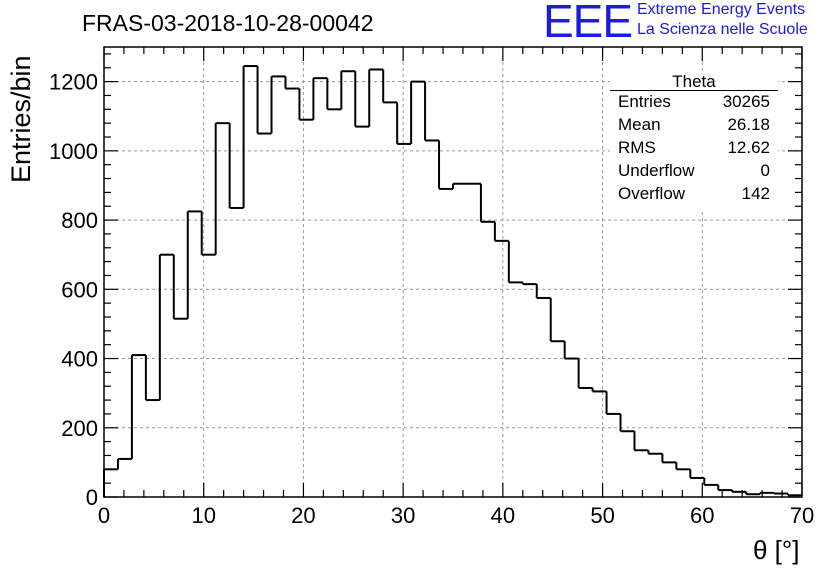  I want to click on x-tick-label: 30, so click(403, 515).